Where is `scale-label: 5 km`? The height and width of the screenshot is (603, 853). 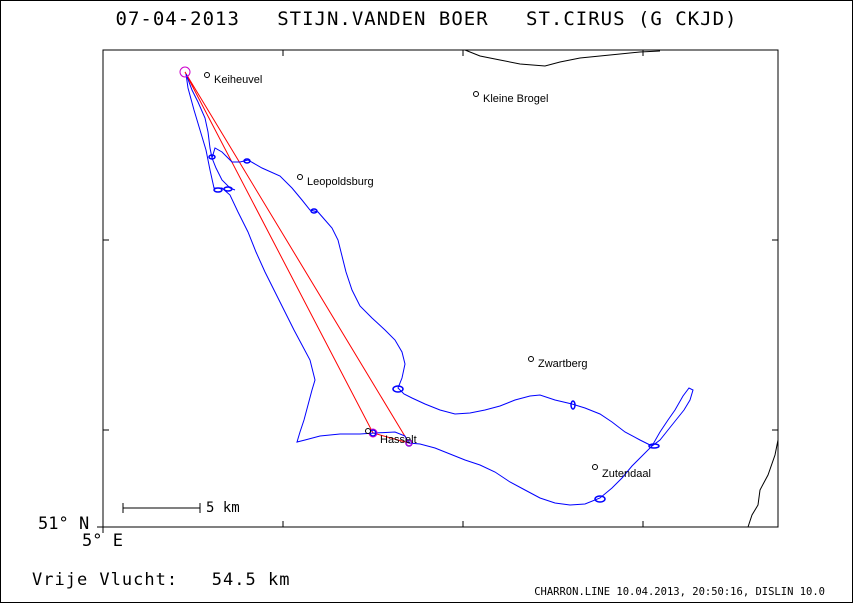
scale-label: 5 km is located at coordinates (223, 508).